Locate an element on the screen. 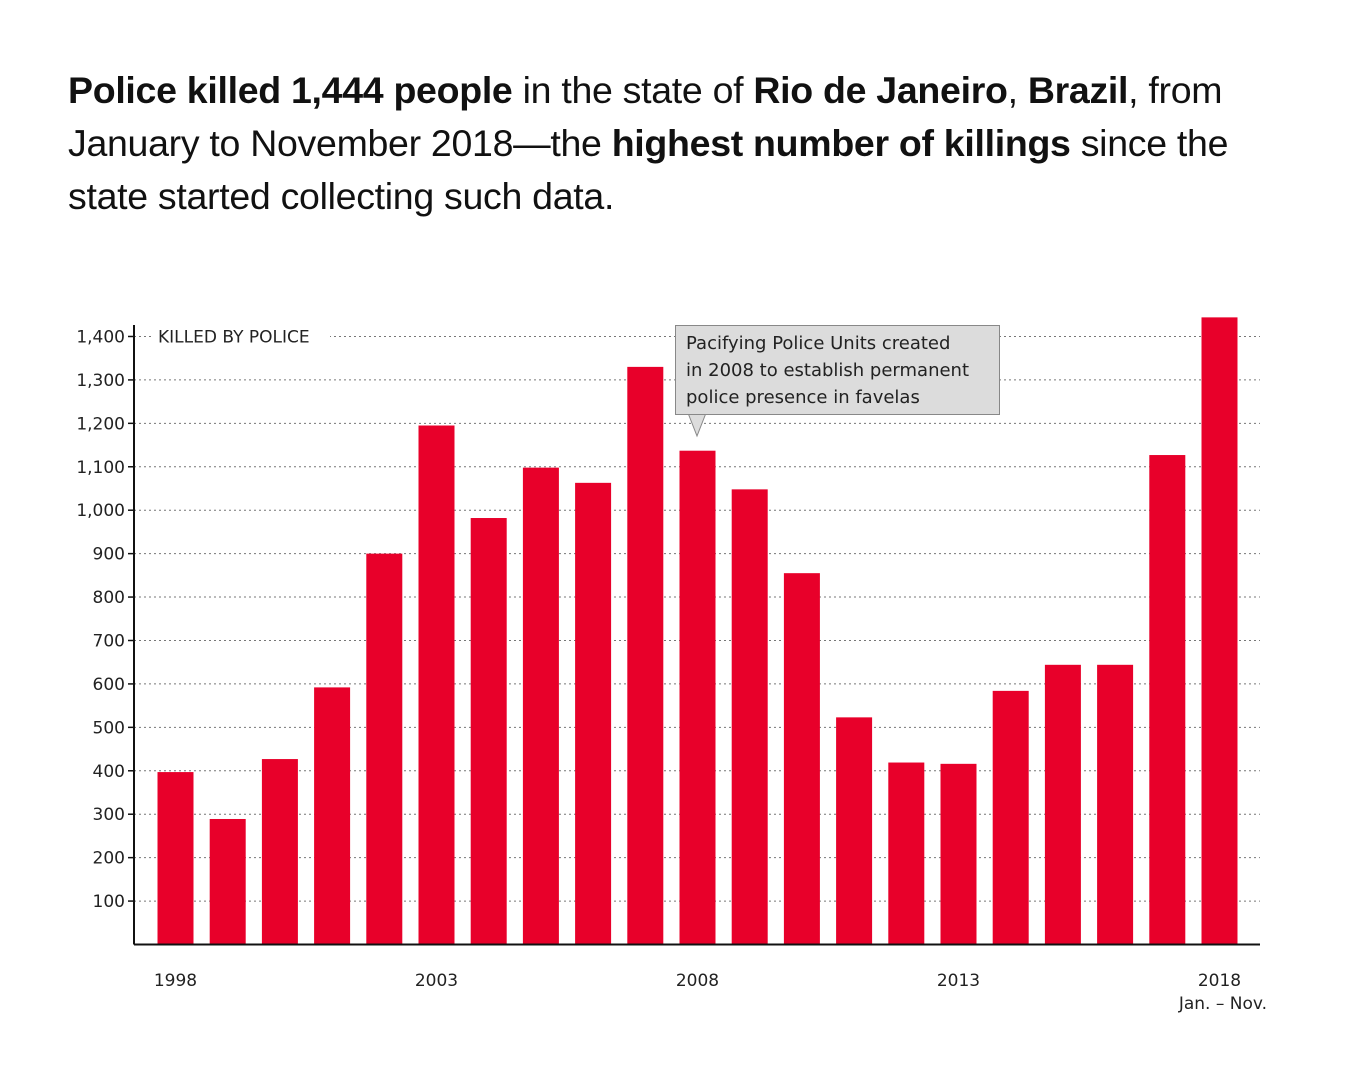 This screenshot has width=1350, height=1080. bar-2006 is located at coordinates (593, 713).